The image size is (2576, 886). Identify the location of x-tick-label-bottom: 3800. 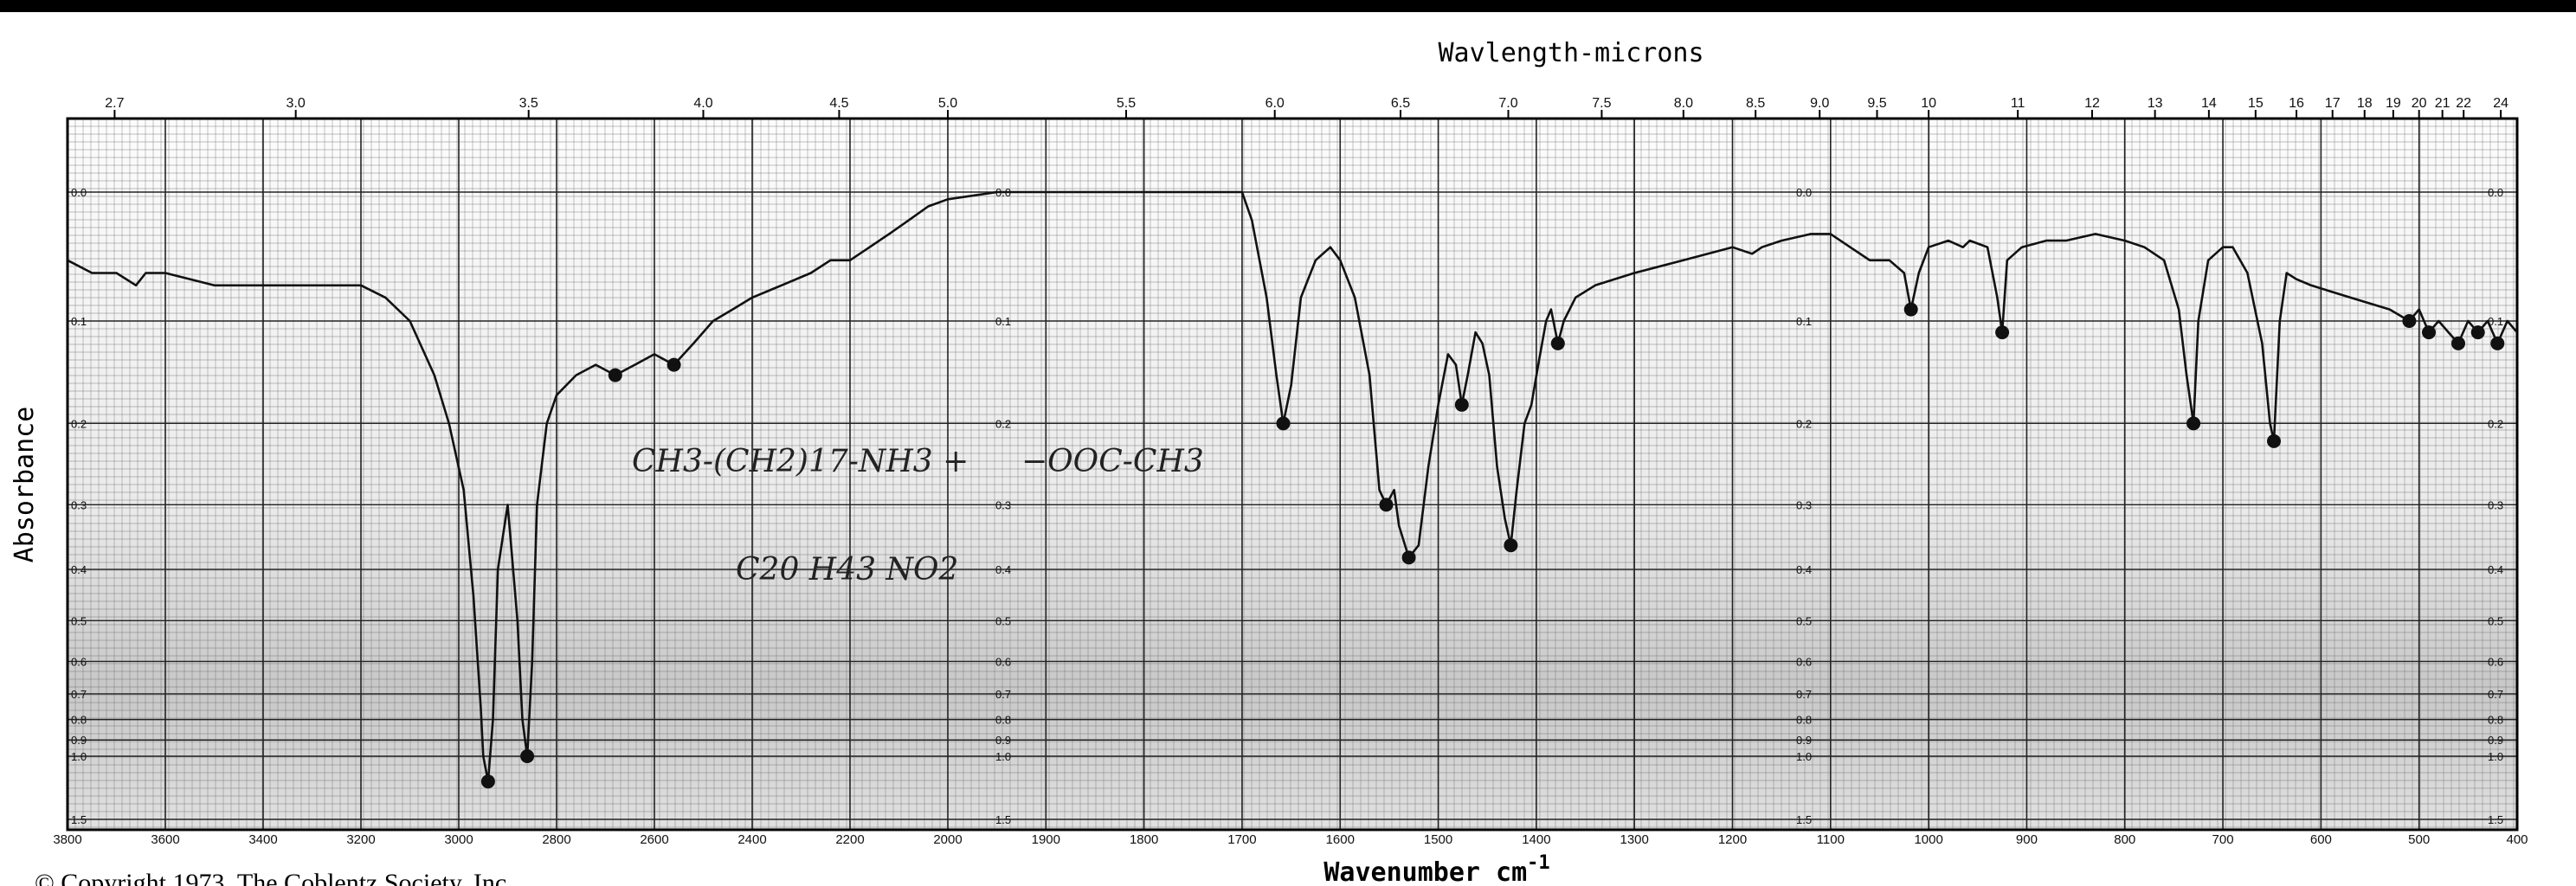
(67, 839).